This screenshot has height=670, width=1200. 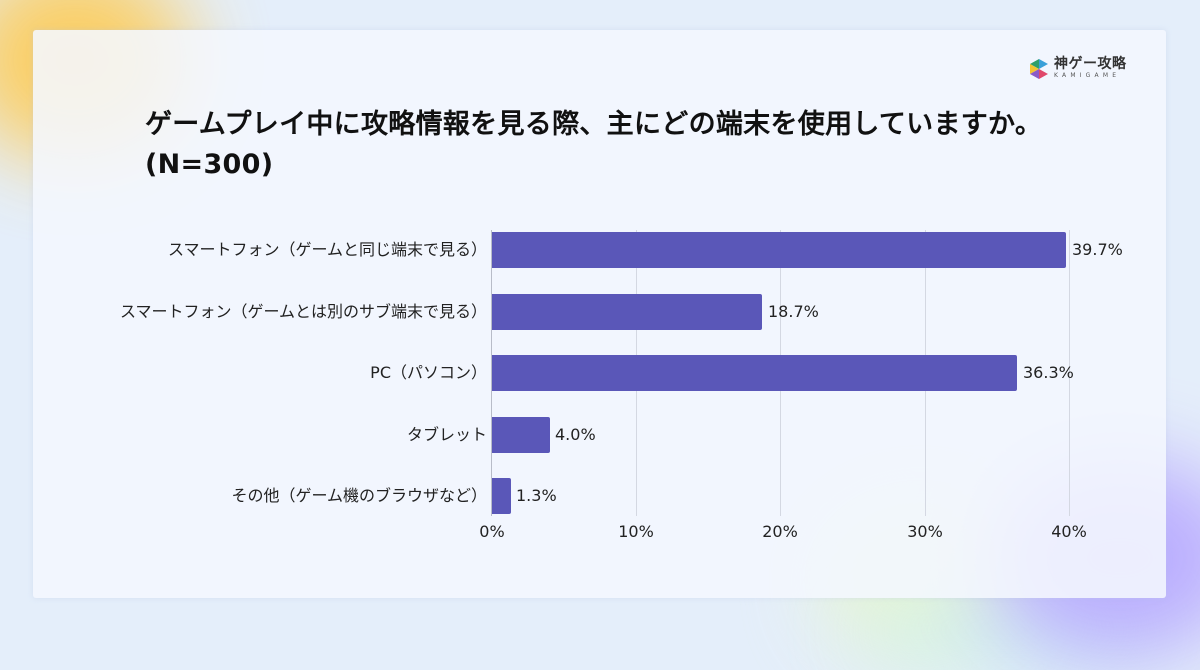 What do you see at coordinates (428, 372) in the screenshot?
I see `category-label: PC（パソコン）` at bounding box center [428, 372].